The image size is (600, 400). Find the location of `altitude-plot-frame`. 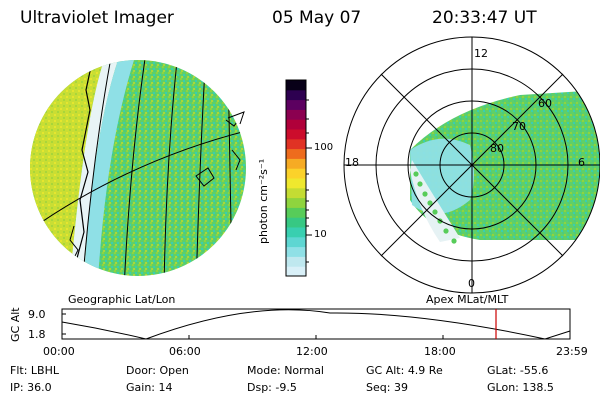

altitude-plot-frame is located at coordinates (316, 324).